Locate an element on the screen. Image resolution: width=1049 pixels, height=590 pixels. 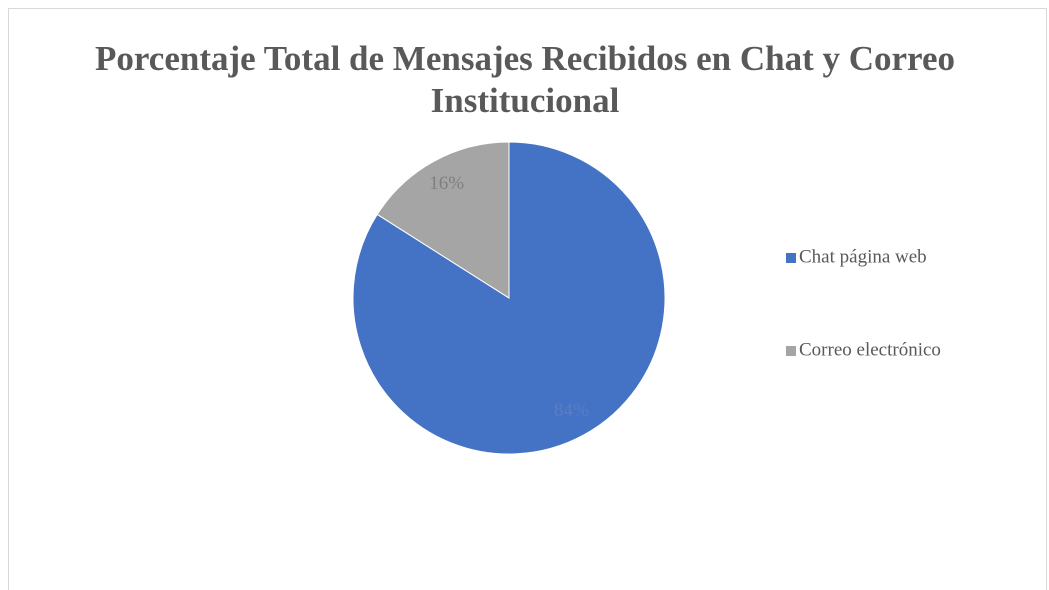
legend-label: Correo electrónico is located at coordinates (870, 349).